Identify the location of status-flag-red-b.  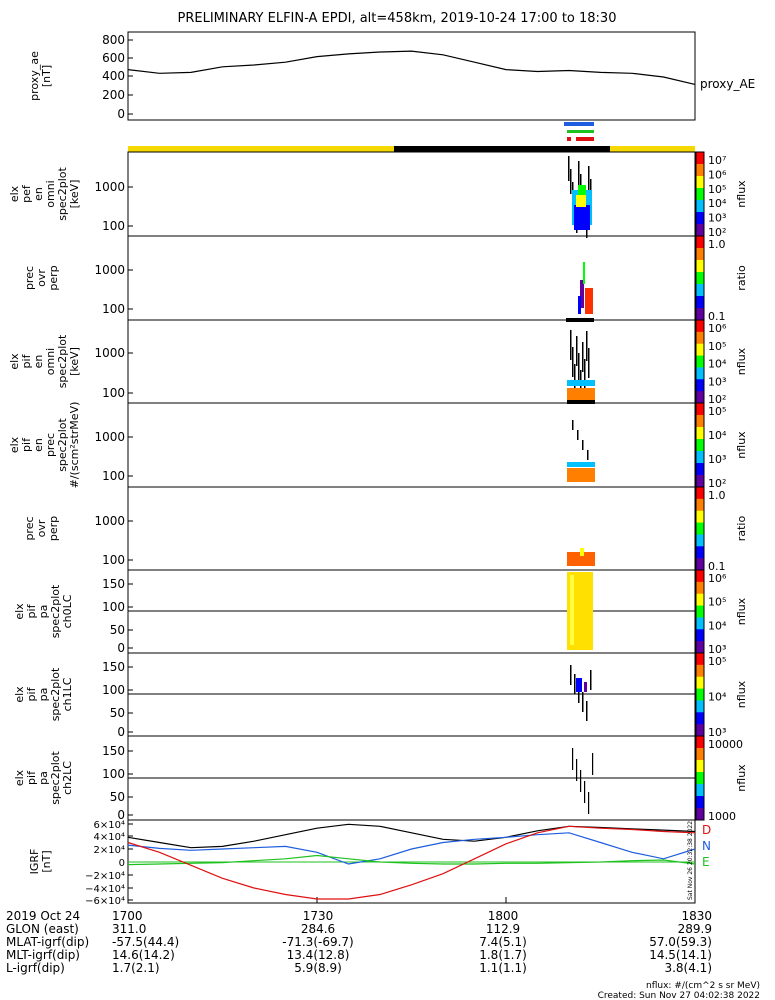
(585, 139).